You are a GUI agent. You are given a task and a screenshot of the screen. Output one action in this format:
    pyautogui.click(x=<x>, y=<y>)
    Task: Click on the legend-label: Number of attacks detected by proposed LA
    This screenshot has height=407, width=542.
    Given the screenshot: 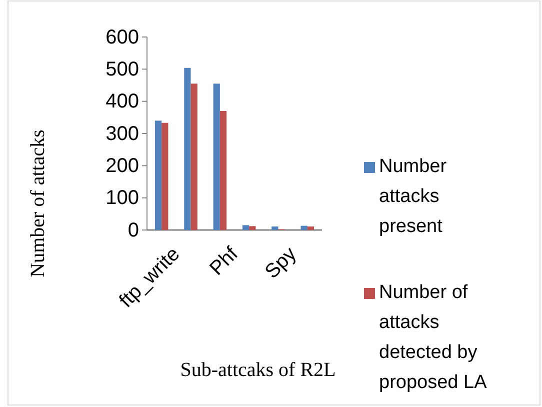 What is the action you would take?
    pyautogui.click(x=433, y=337)
    